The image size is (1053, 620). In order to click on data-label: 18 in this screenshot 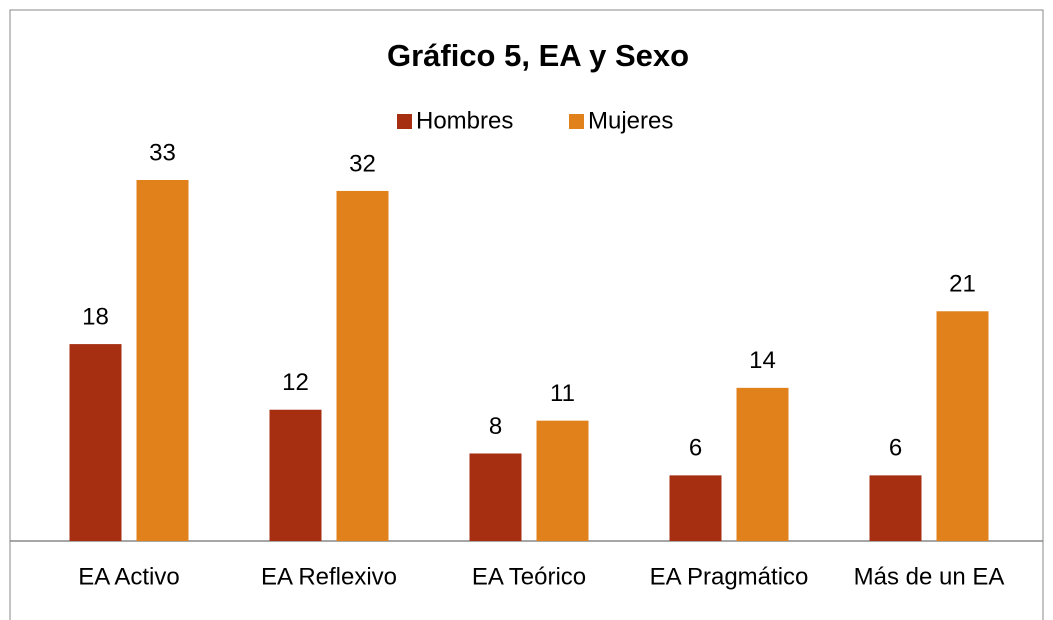, I will do `click(95, 316)`.